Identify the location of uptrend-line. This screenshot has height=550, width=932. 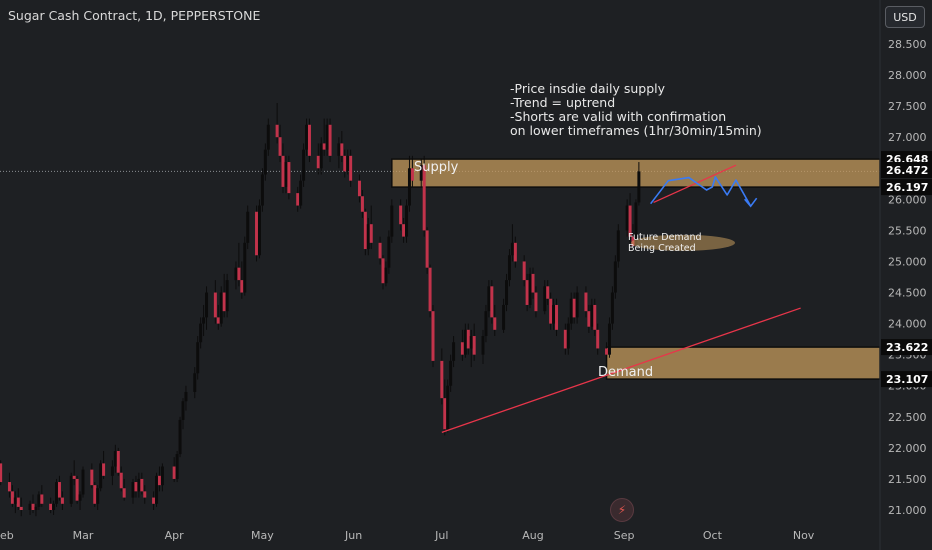
(621, 370).